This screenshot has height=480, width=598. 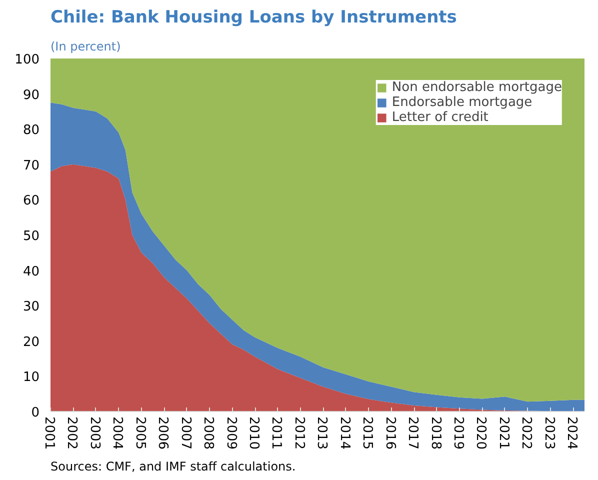 I want to click on x-tick-label: 2013, so click(x=322, y=433).